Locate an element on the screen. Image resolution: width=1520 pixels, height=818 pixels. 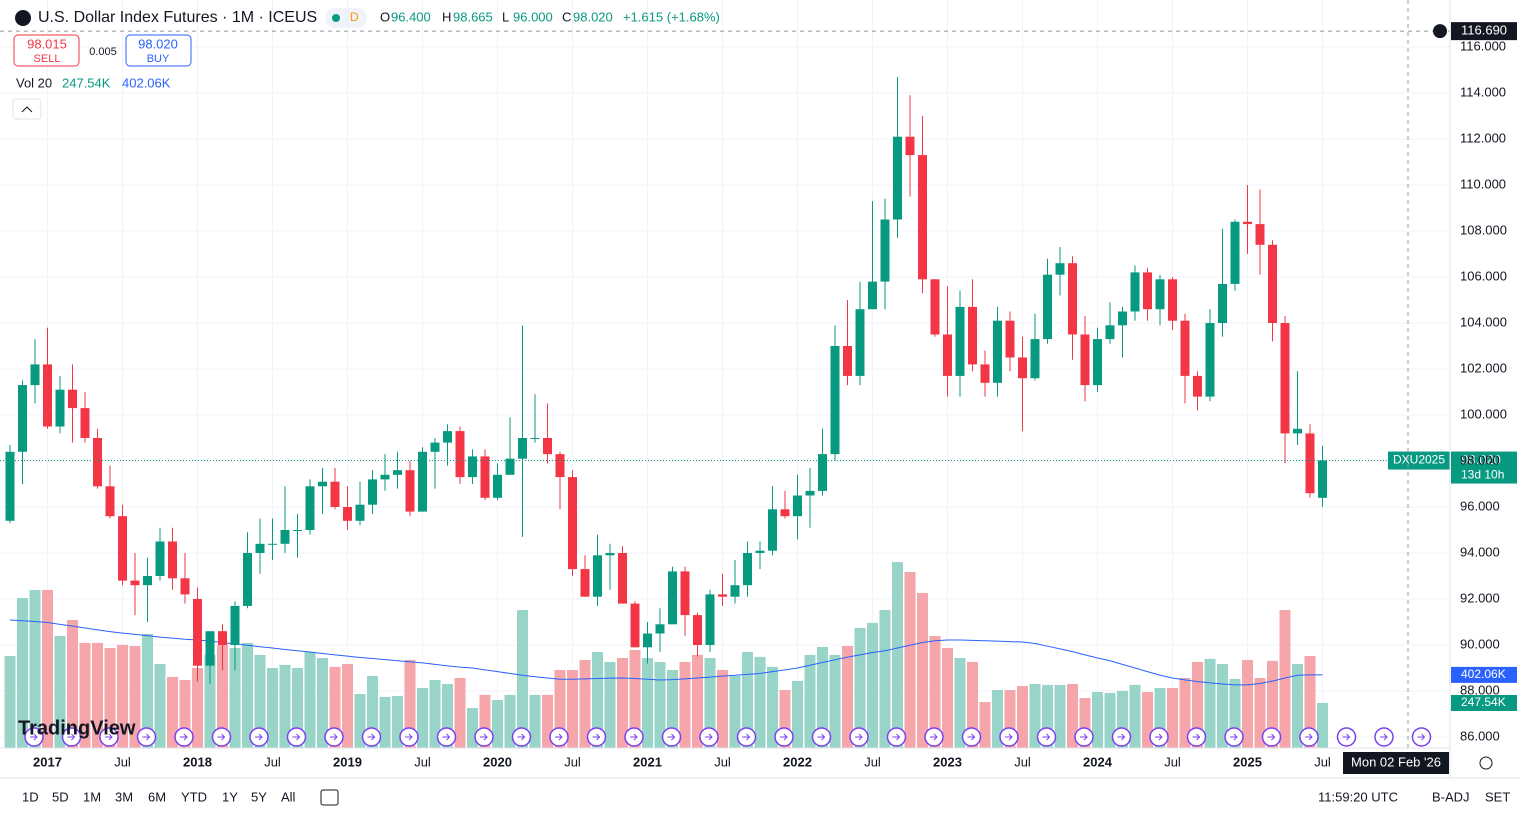
x-tick-label: 2023 is located at coordinates (947, 761).